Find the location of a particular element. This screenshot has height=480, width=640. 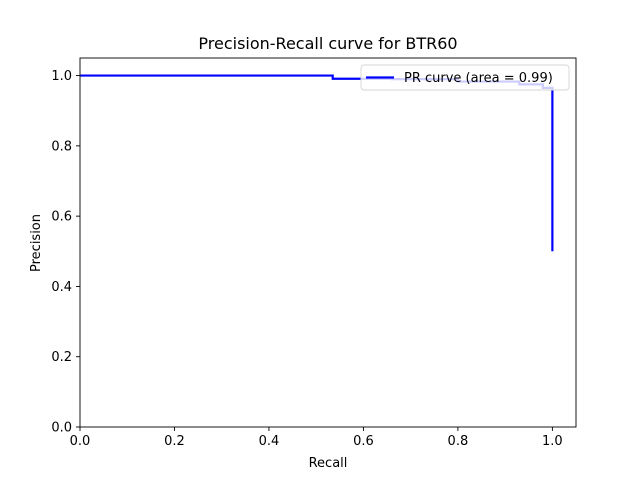

legend-box is located at coordinates (465, 77).